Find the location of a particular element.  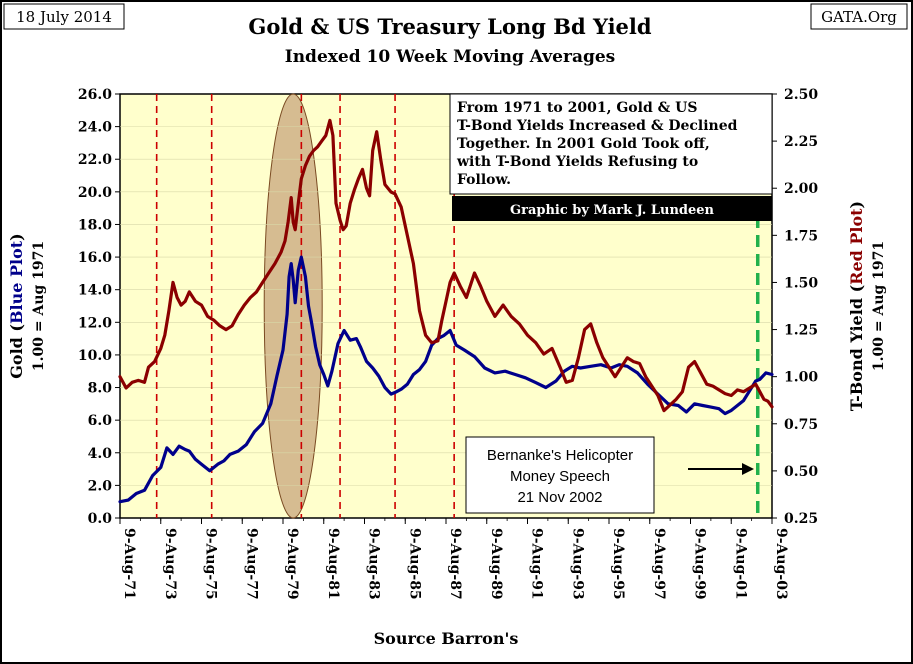

right-axis-title: T-Bond Yield (Red Plot) is located at coordinates (856, 306).